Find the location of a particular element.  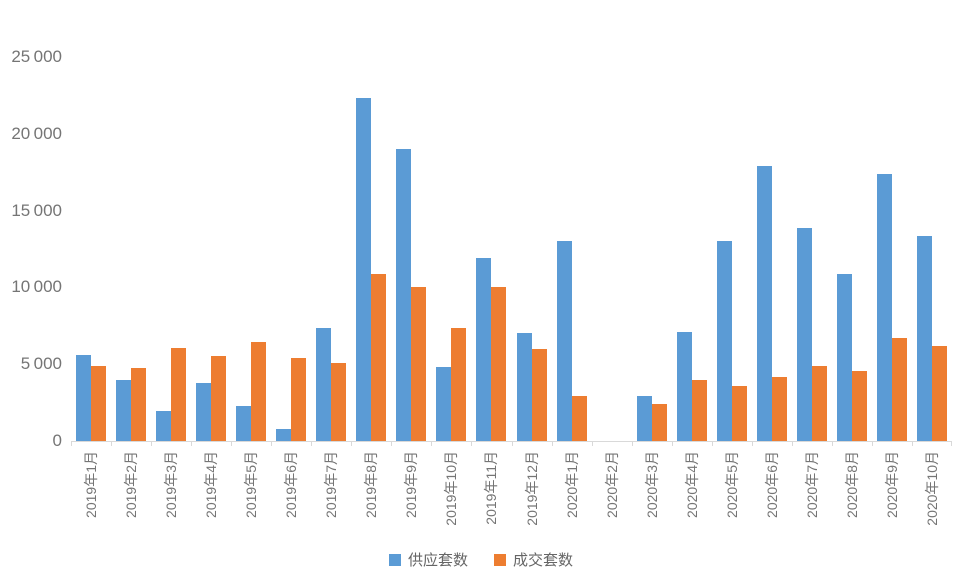

bar-supply-2020年7月 is located at coordinates (804, 334).